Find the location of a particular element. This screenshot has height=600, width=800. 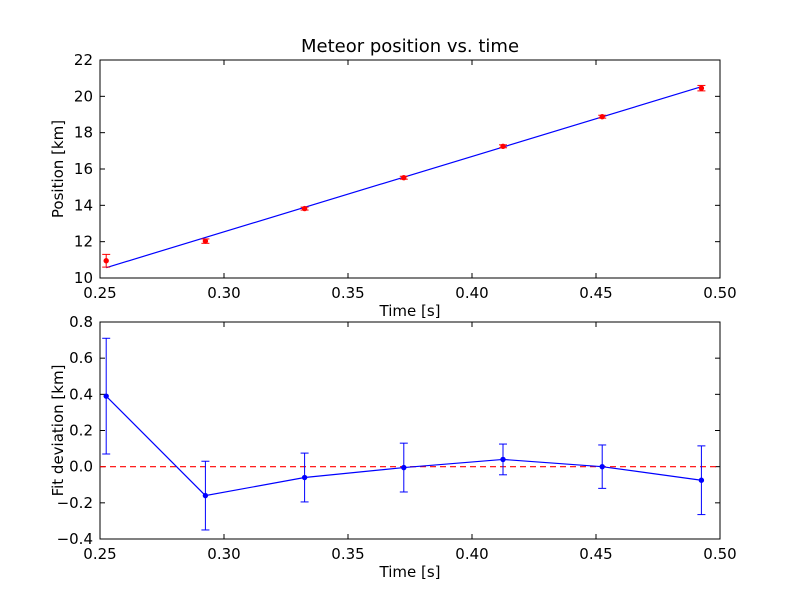

y-tick-label: 0.4 is located at coordinates (81, 394).